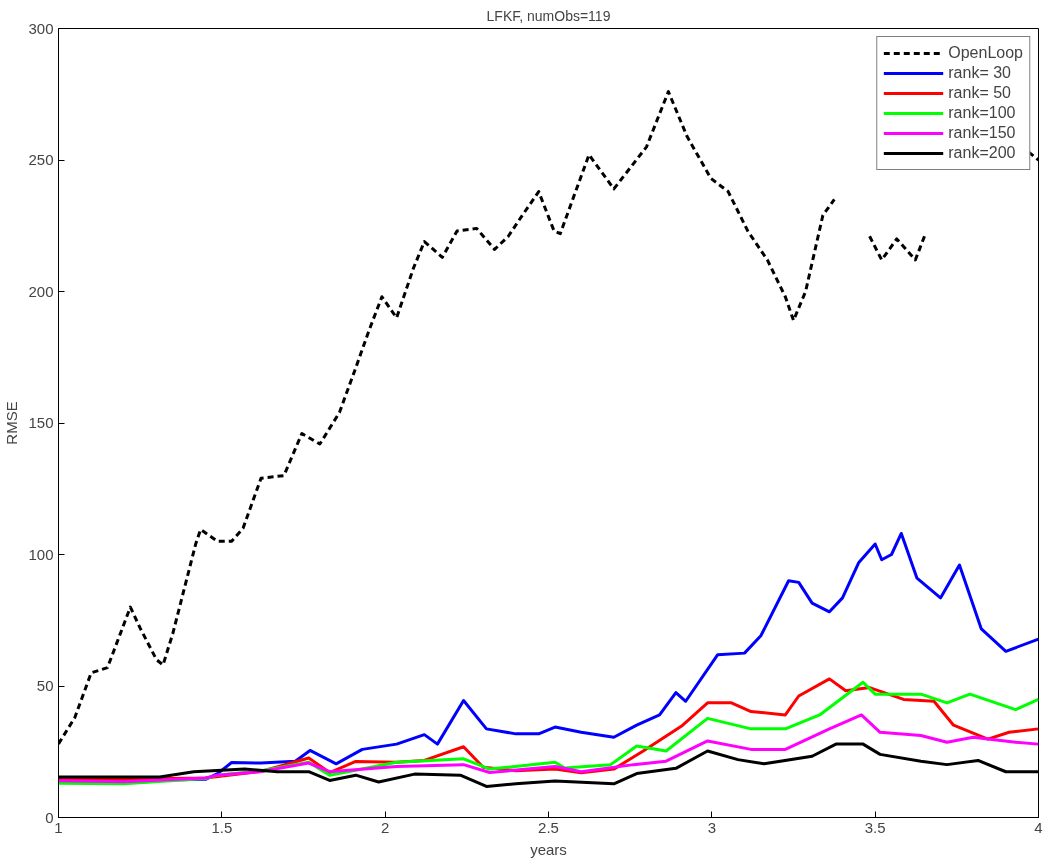 The width and height of the screenshot is (1062, 868). I want to click on y-tick-label: 150, so click(41, 422).